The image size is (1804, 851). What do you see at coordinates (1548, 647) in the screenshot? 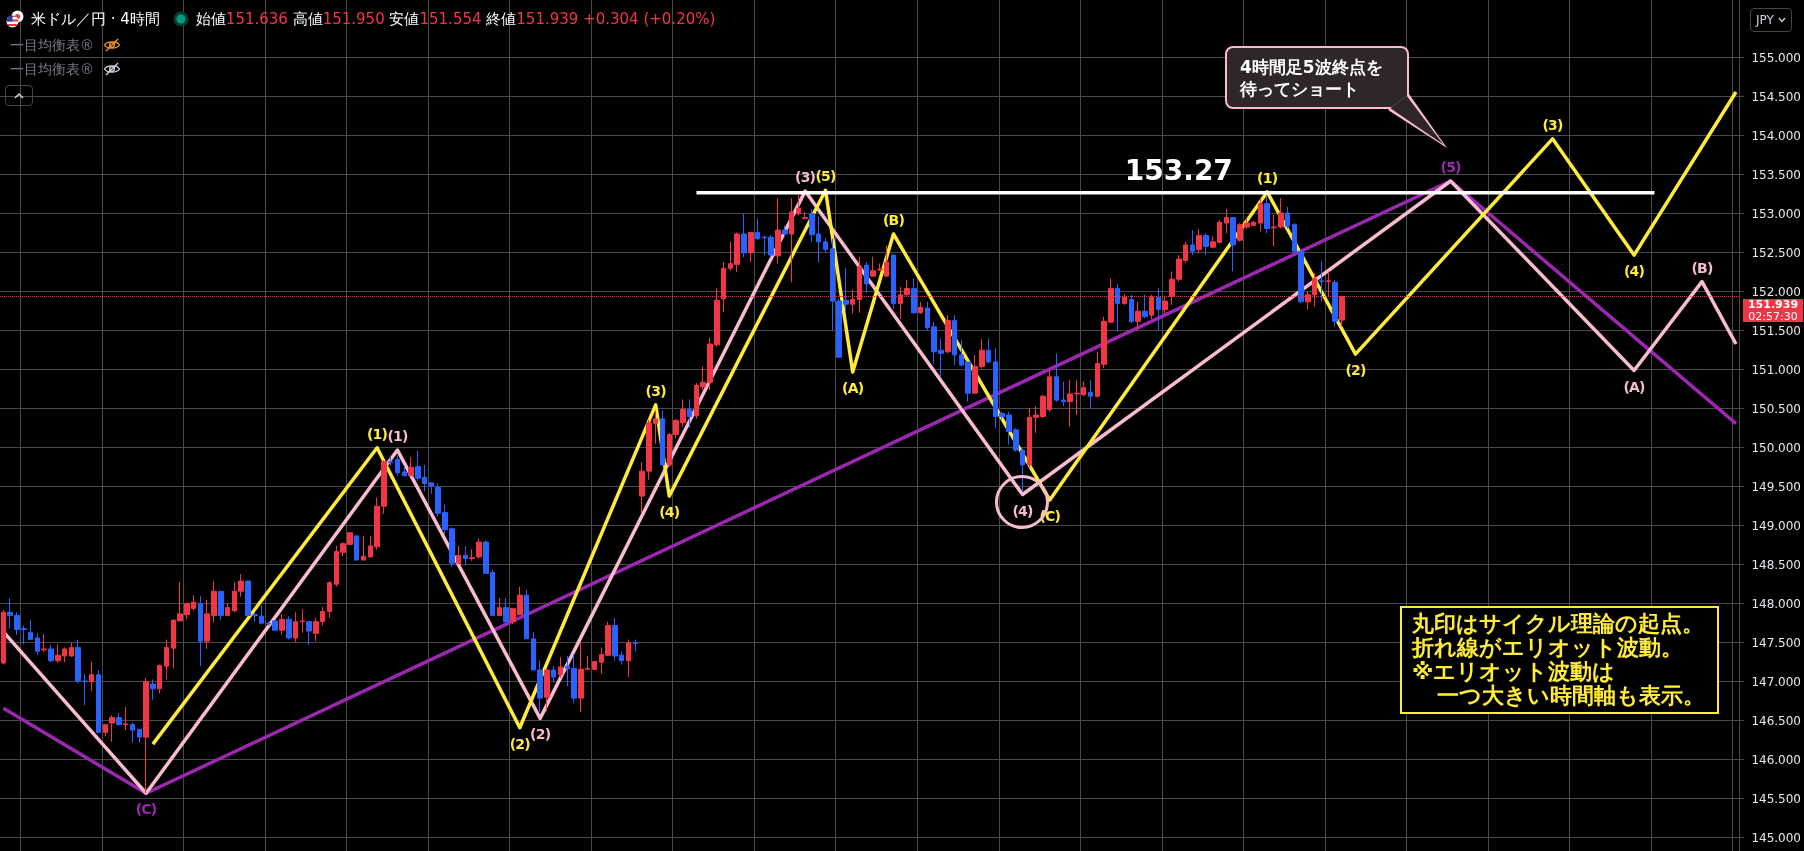
I see `annotation: 折れ線がエリオット波動。` at bounding box center [1548, 647].